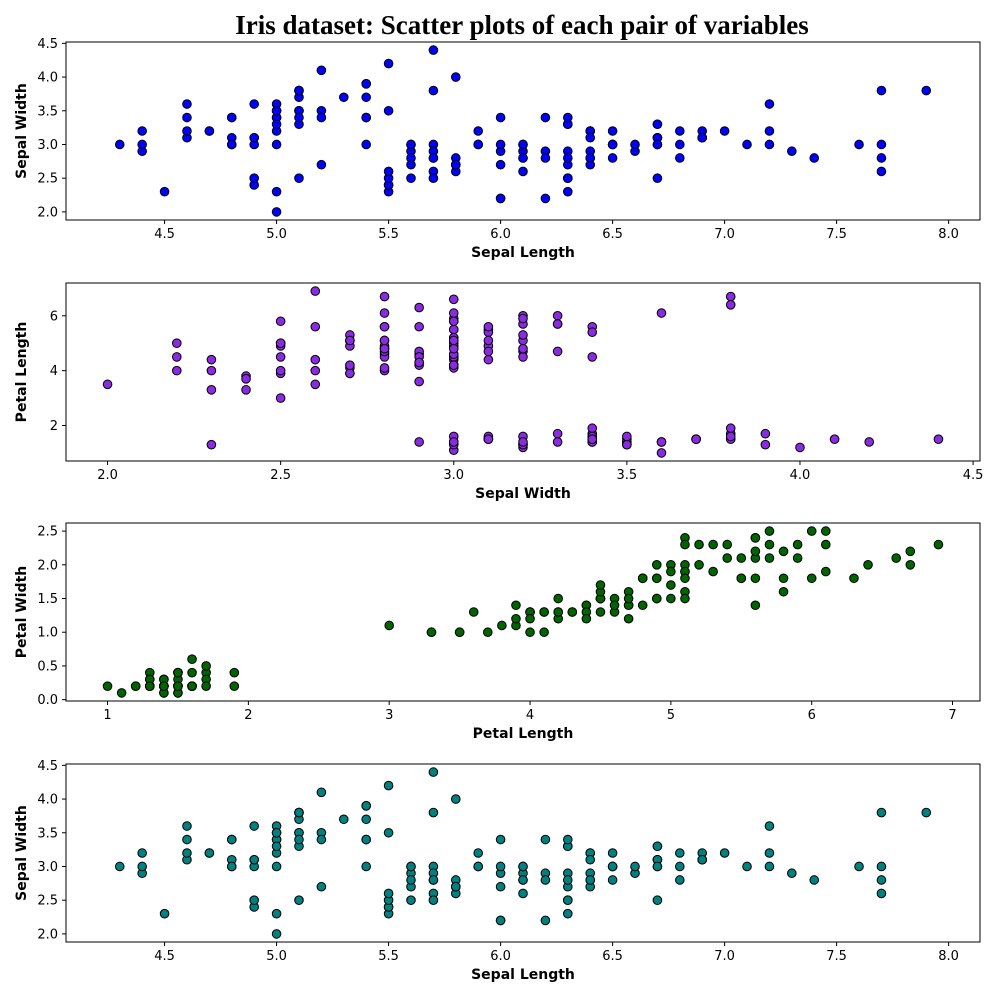 The height and width of the screenshot is (1000, 1000). Describe the element at coordinates (523, 975) in the screenshot. I see `x-axis-label: Sepal Length` at that location.